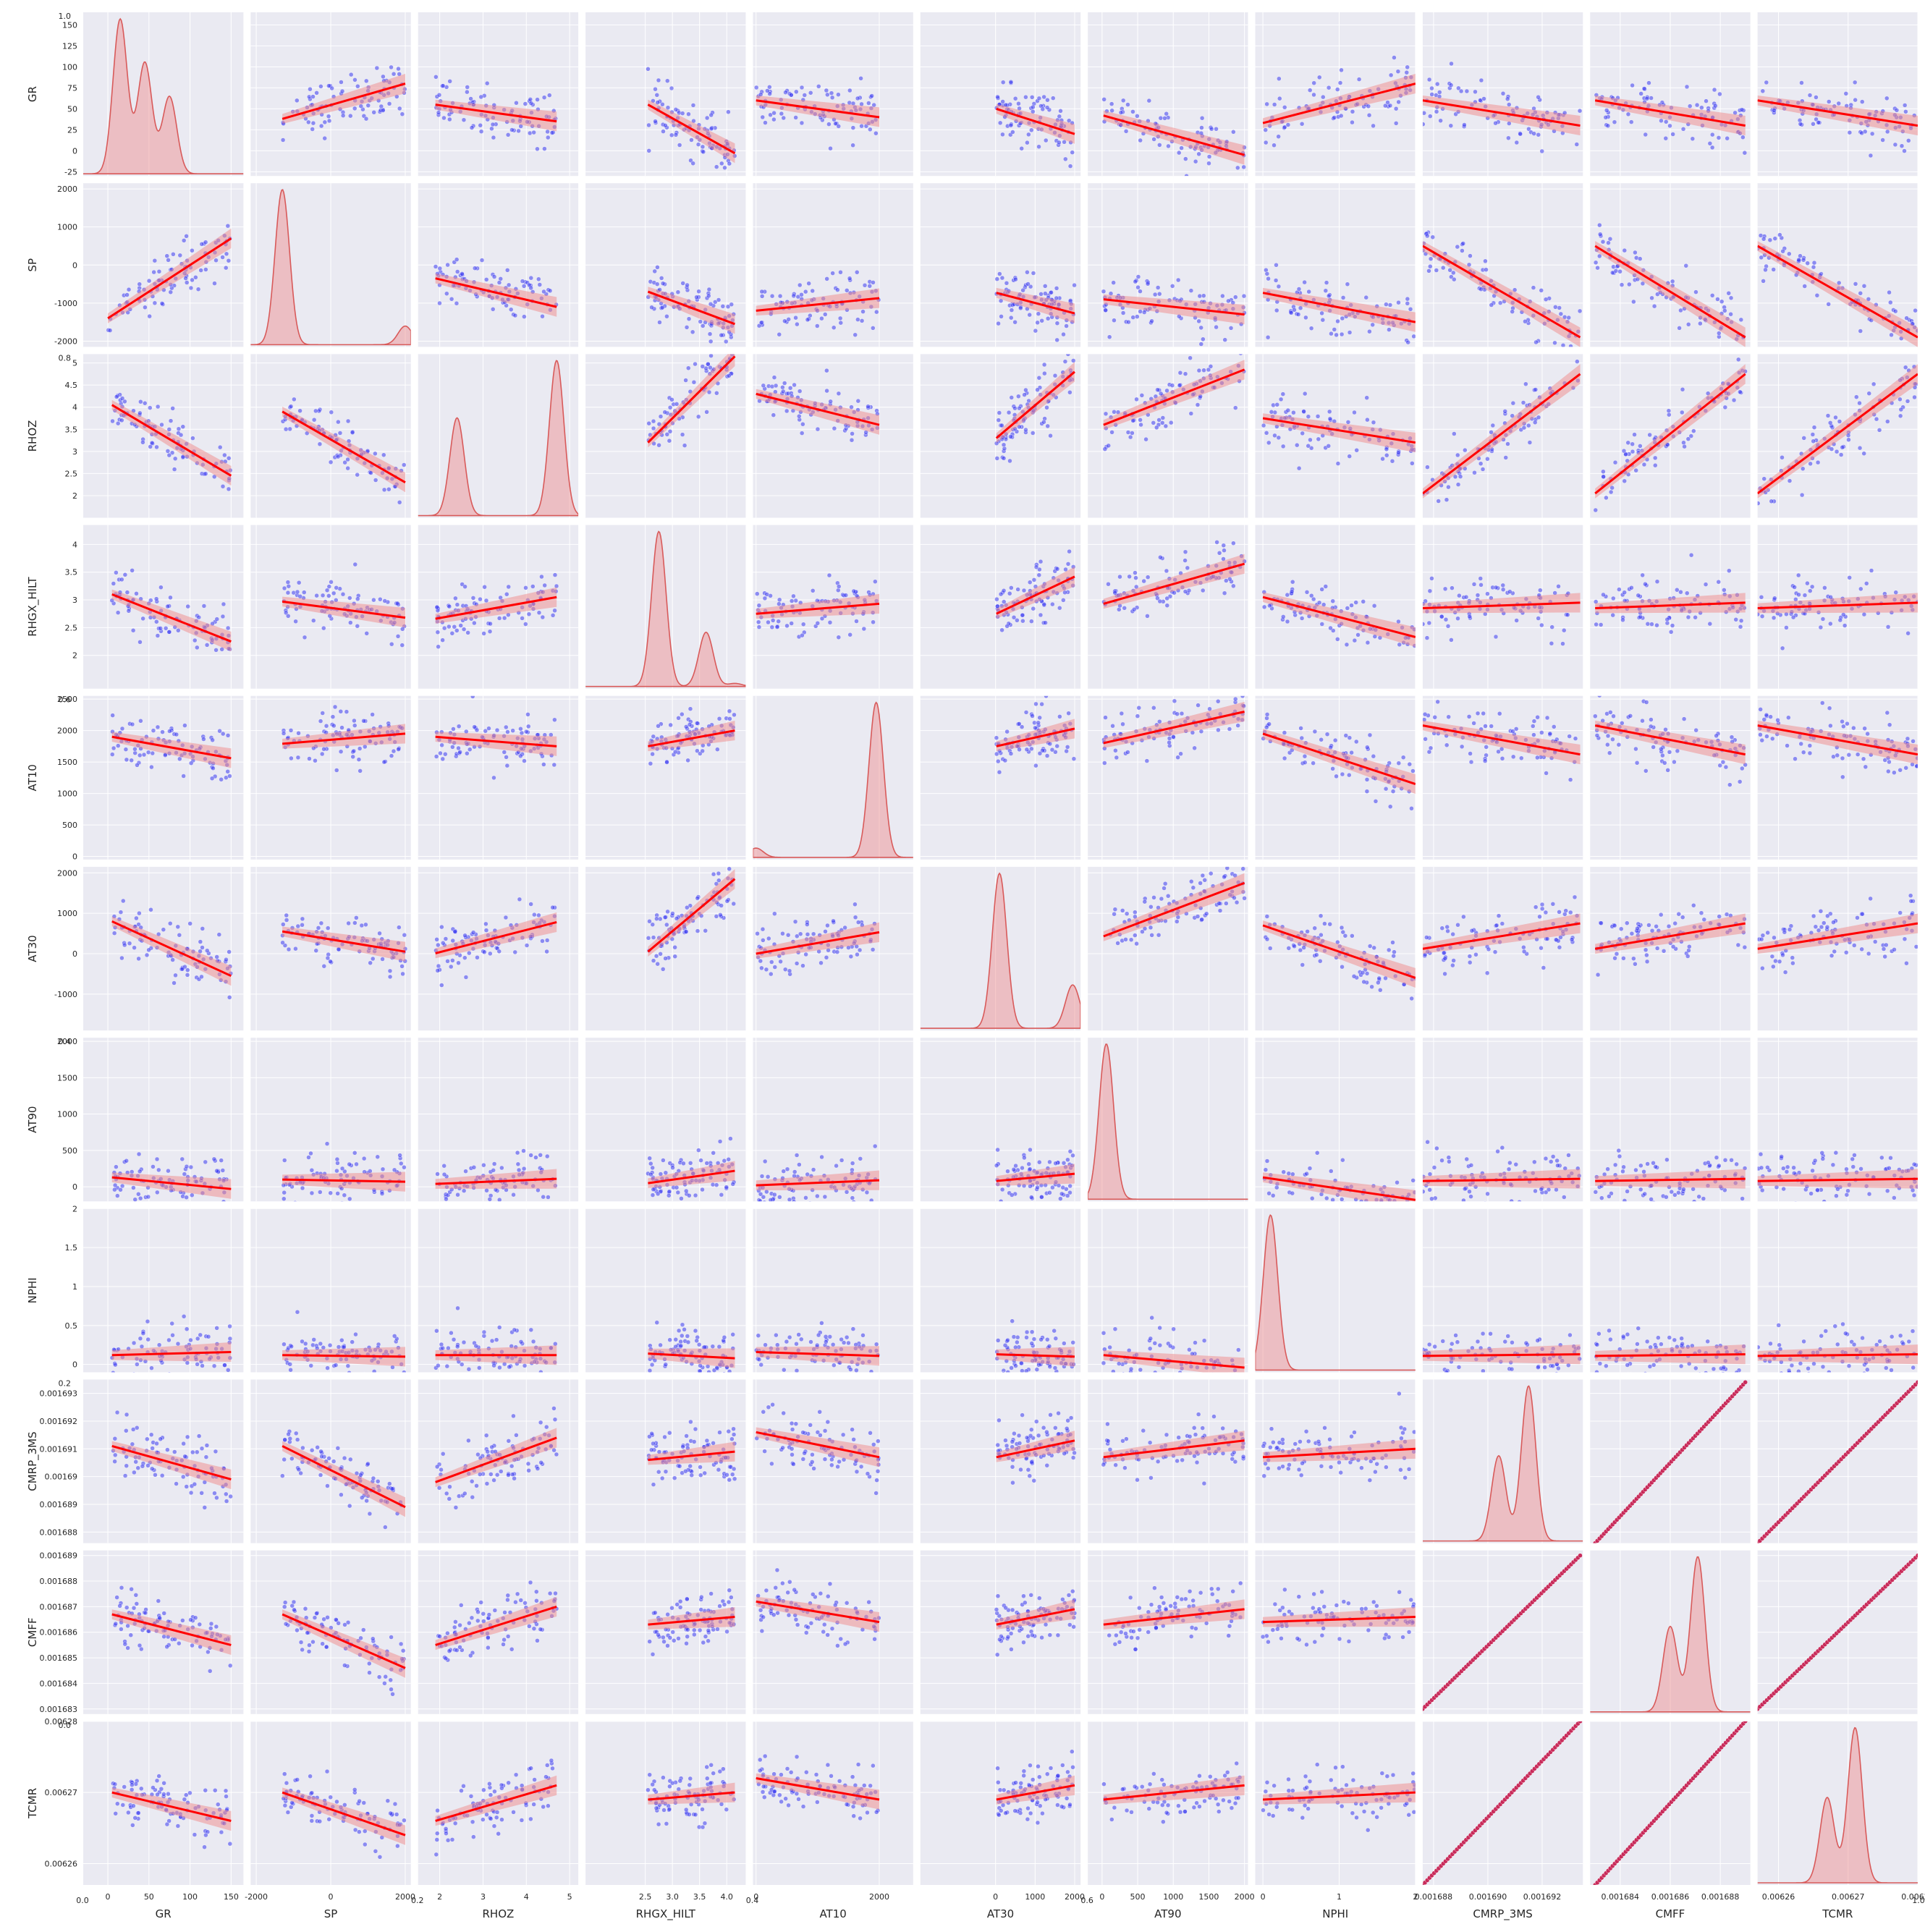 This screenshot has height=1932, width=1925. I want to click on panel-GR-vs-TCMR, so click(1837, 94).